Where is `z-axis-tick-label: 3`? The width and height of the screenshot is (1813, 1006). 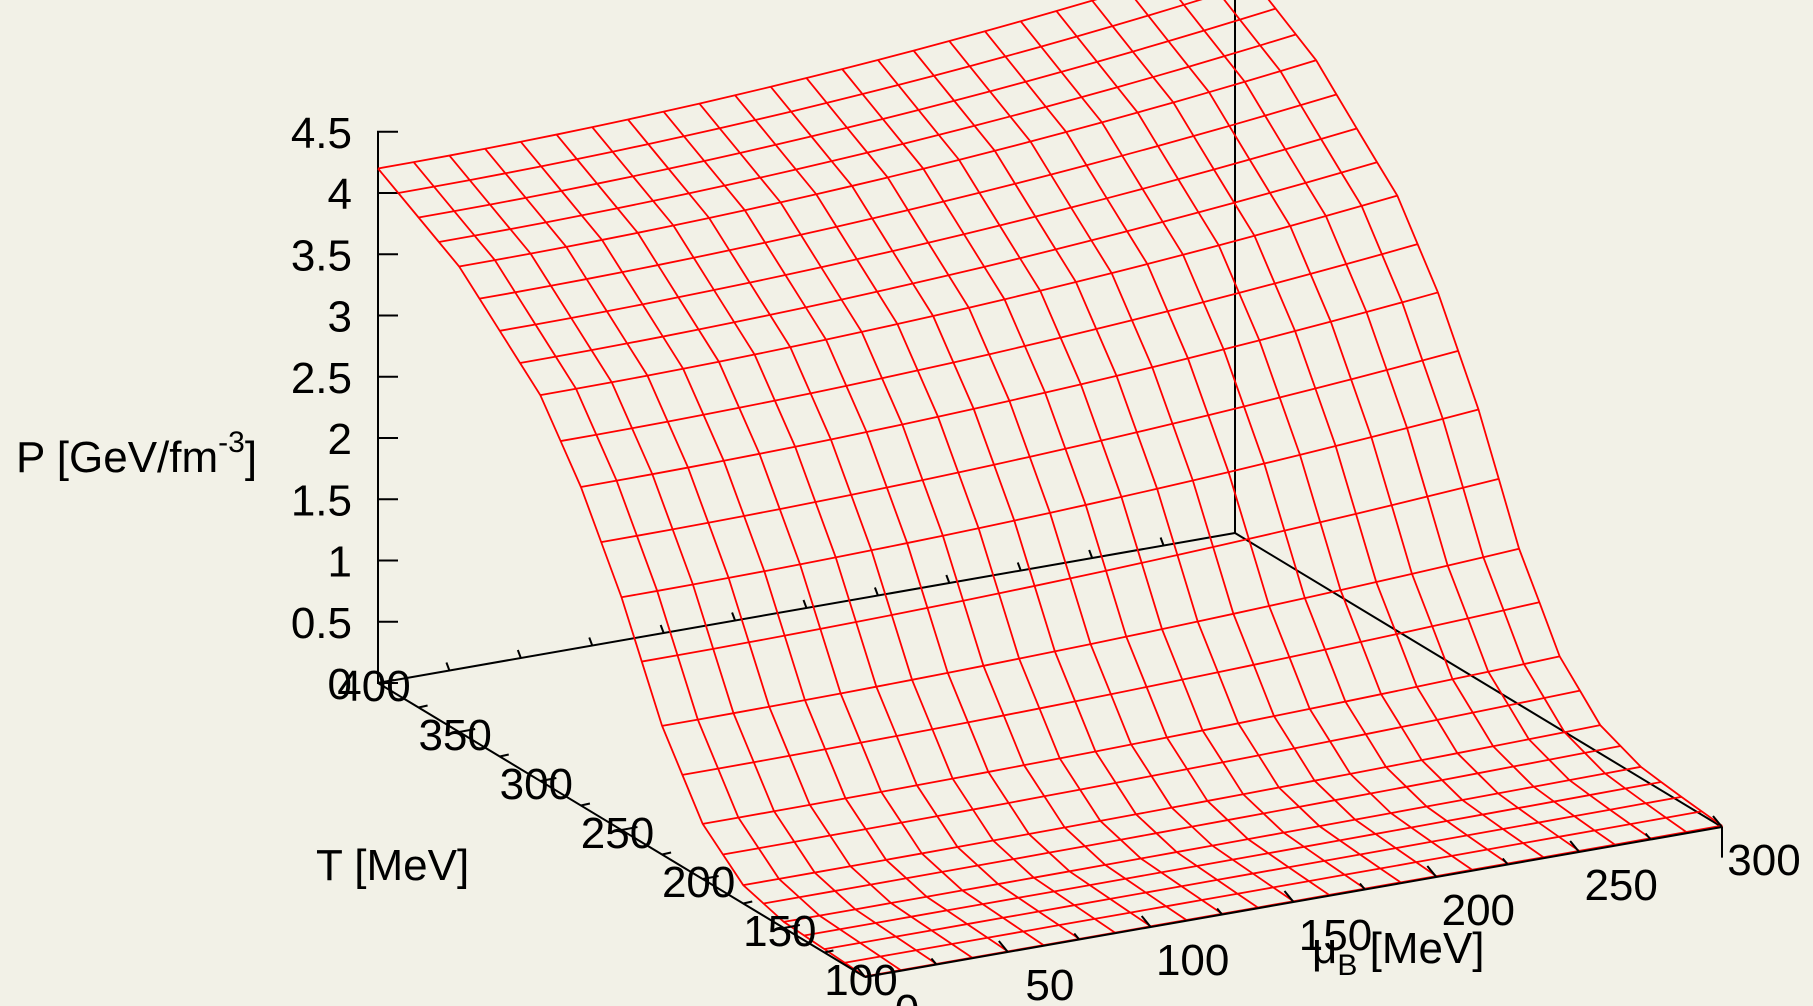 z-axis-tick-label: 3 is located at coordinates (340, 317).